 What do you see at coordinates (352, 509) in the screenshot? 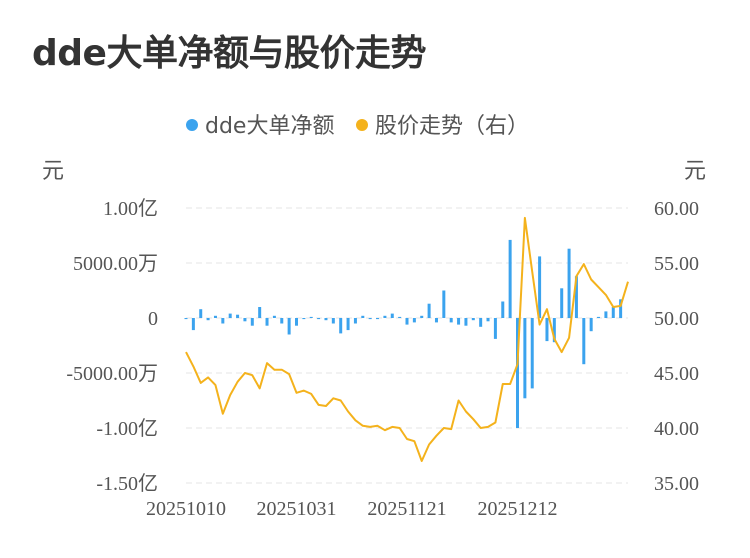
I see `x-axis: 20251010 20251031 20251121 20251212` at bounding box center [352, 509].